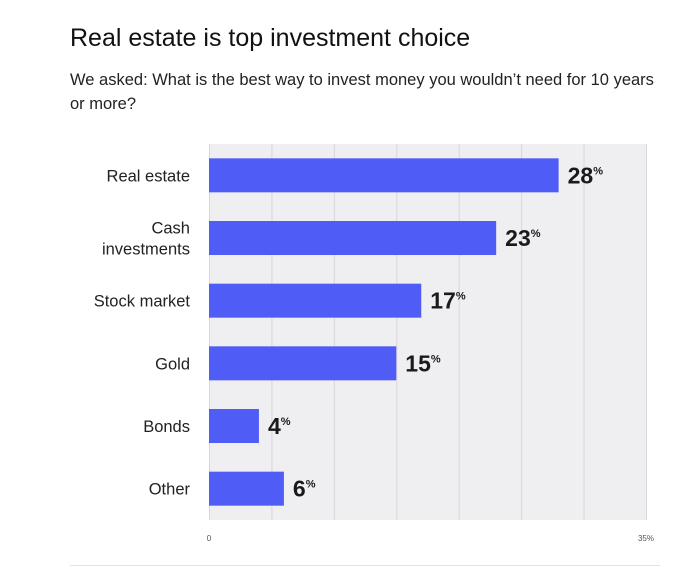 The height and width of the screenshot is (571, 690). What do you see at coordinates (148, 176) in the screenshot?
I see `category-label: Real estate` at bounding box center [148, 176].